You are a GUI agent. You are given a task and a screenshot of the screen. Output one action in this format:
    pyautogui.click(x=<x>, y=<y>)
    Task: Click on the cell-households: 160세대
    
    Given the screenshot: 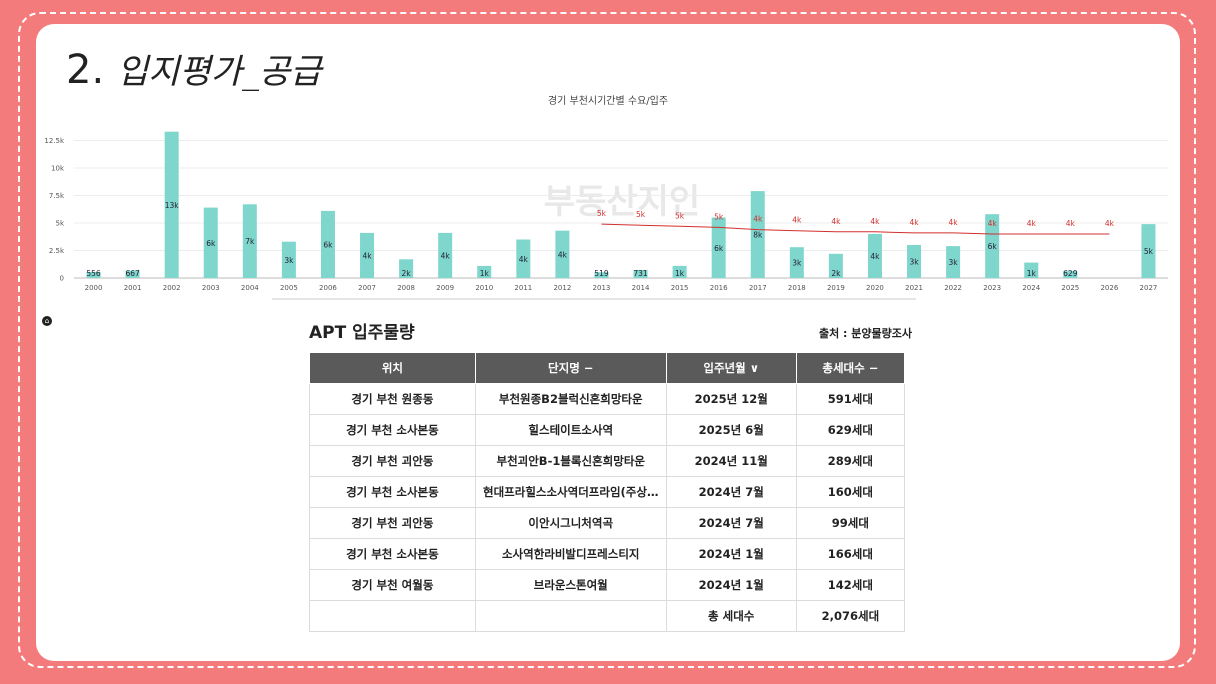 What is the action you would take?
    pyautogui.click(x=850, y=492)
    